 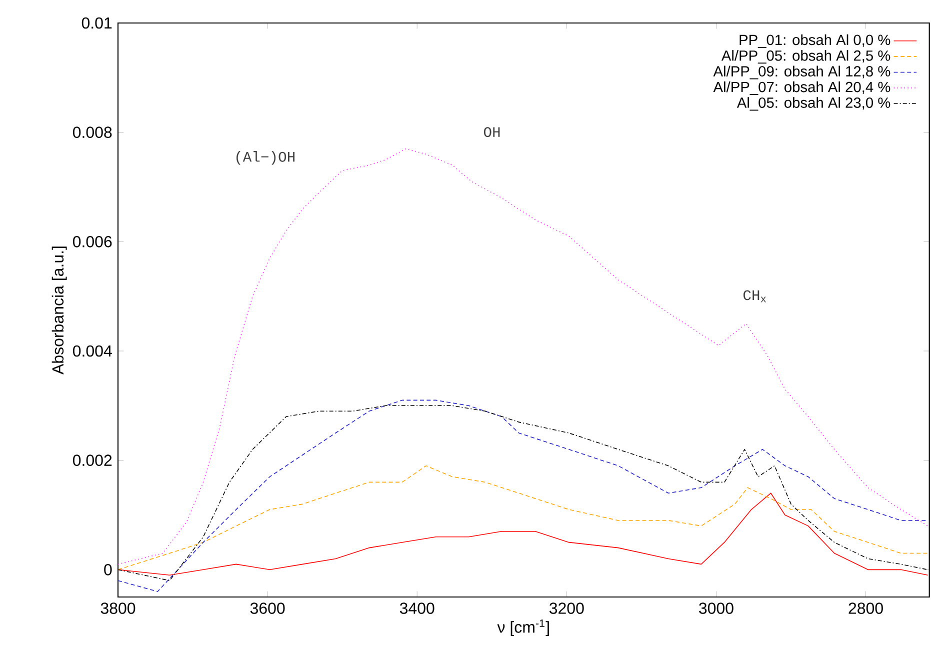 I want to click on y-tick-label: 0.008, so click(x=92, y=132).